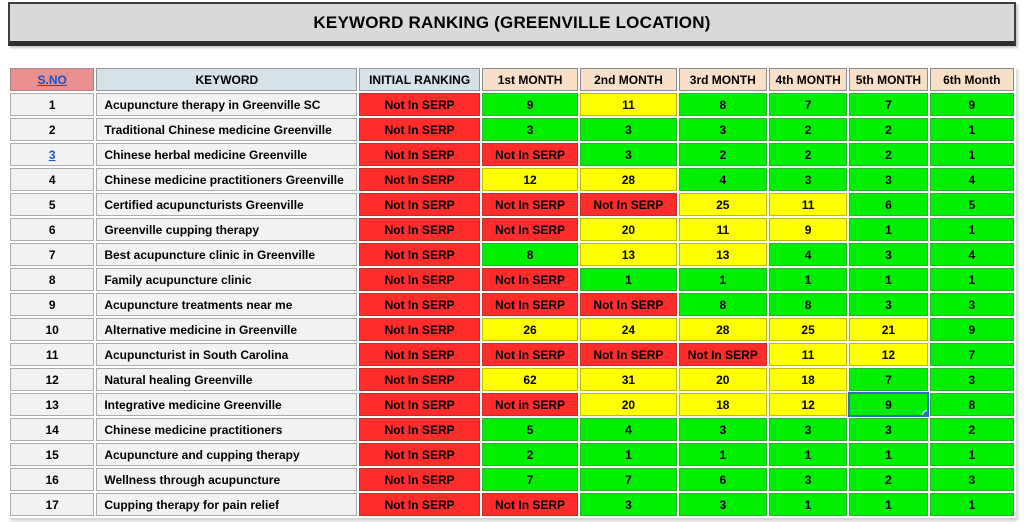 The height and width of the screenshot is (522, 1024). I want to click on cell-month-5: 2, so click(888, 129).